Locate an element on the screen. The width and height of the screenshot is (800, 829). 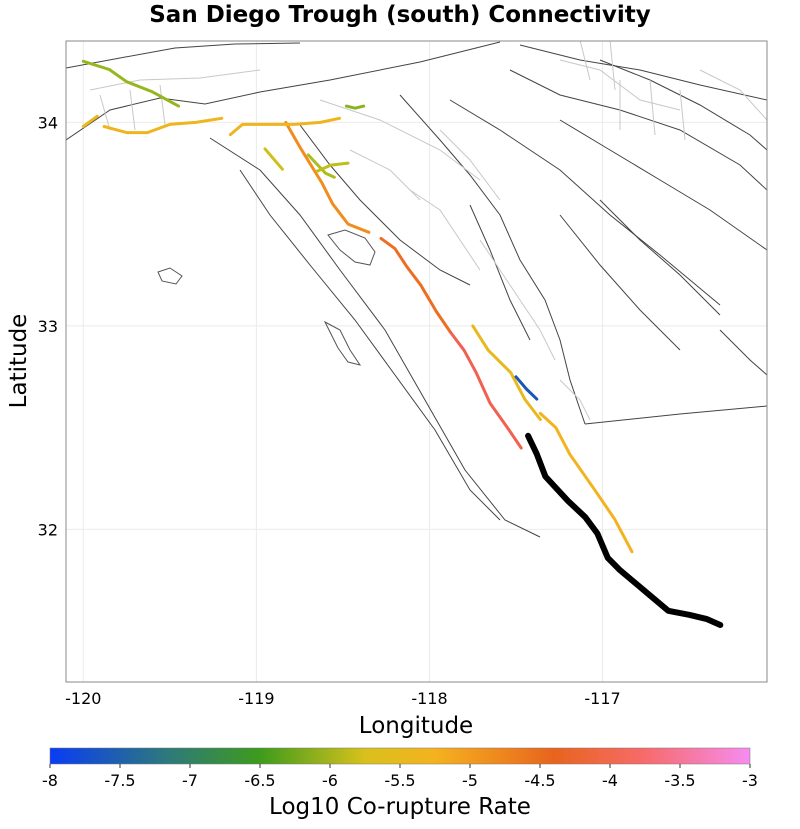
y-tick-label: 34 is located at coordinates (48, 122).